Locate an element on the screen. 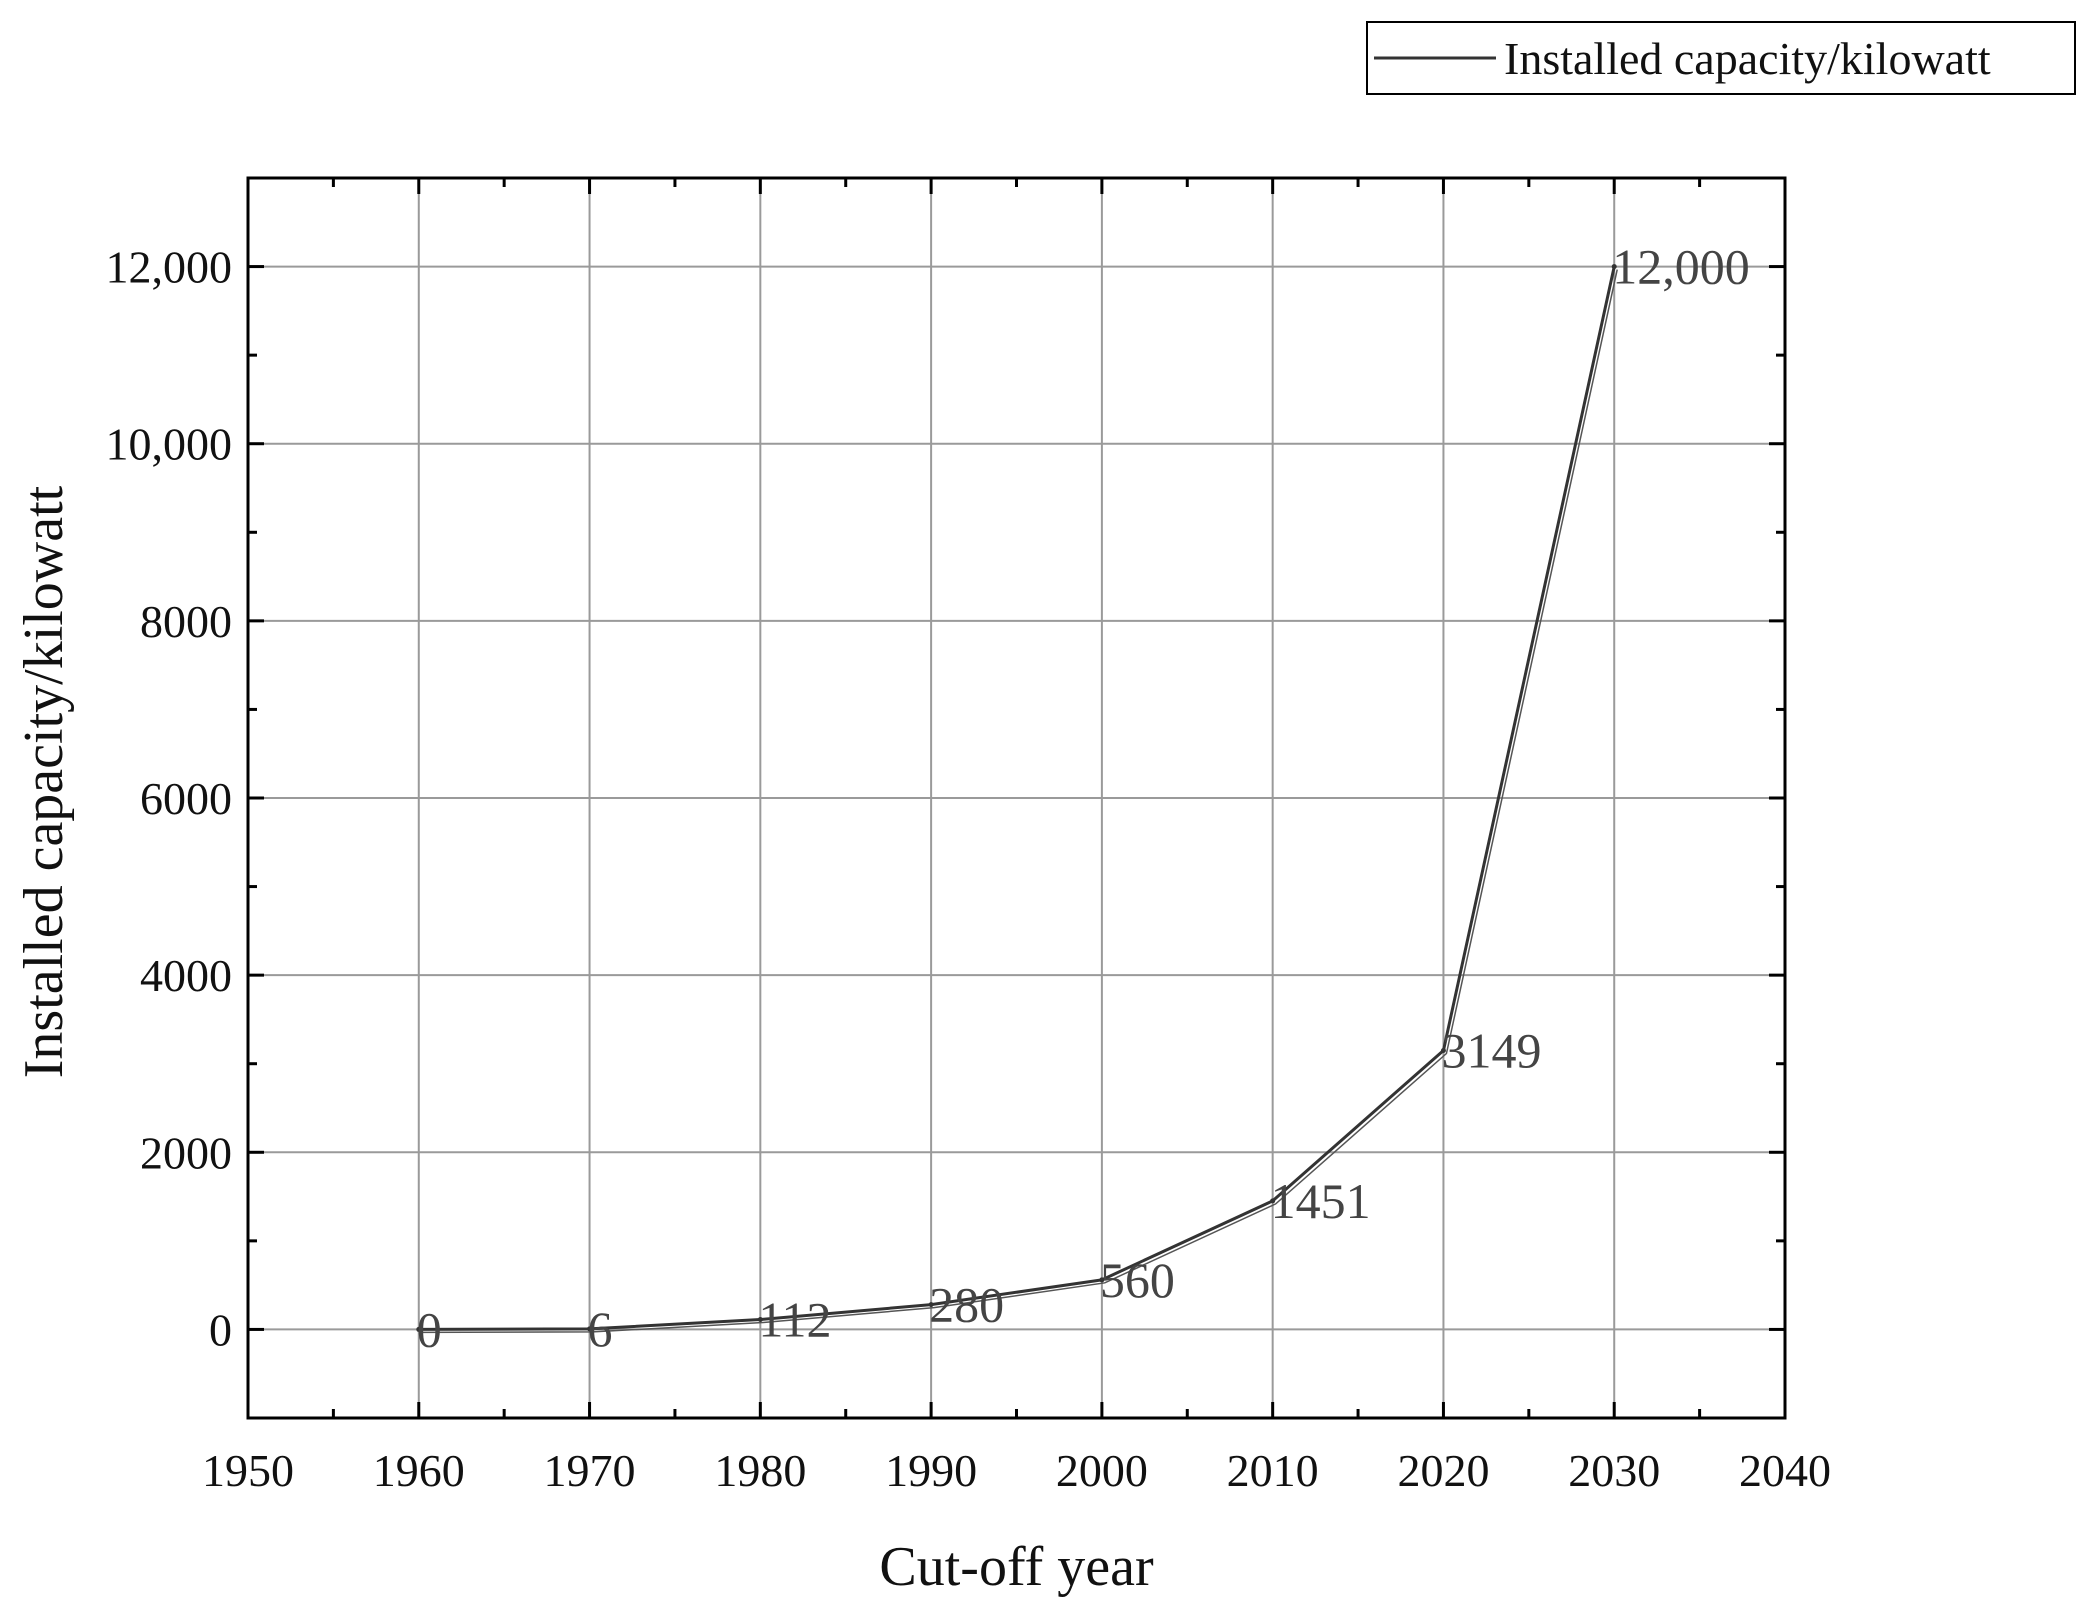  y-tick-label: 2000 is located at coordinates (186, 1152).